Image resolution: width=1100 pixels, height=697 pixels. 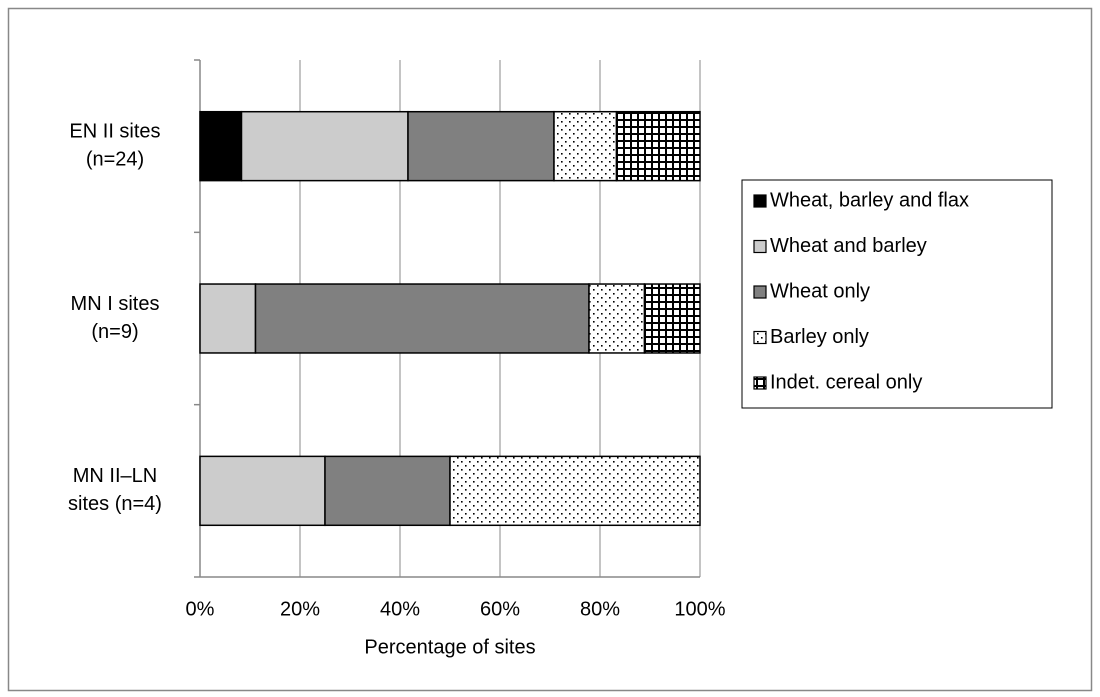 I want to click on x-tick-label: 80%, so click(x=600, y=609).